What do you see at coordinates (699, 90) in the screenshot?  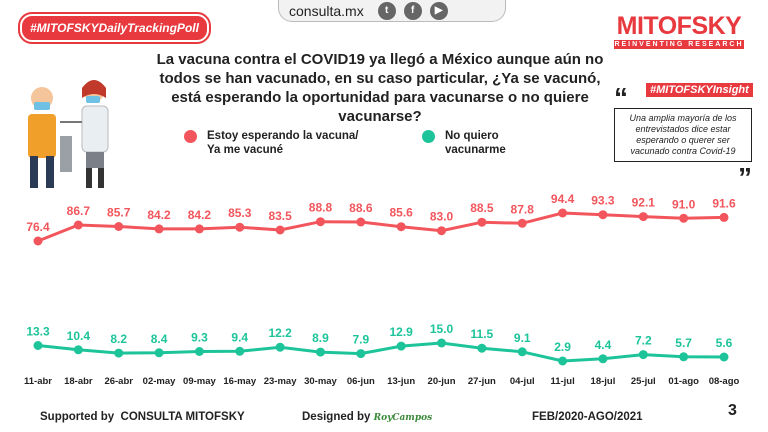 I see `insight-tag: #MITOFSKYInsight` at bounding box center [699, 90].